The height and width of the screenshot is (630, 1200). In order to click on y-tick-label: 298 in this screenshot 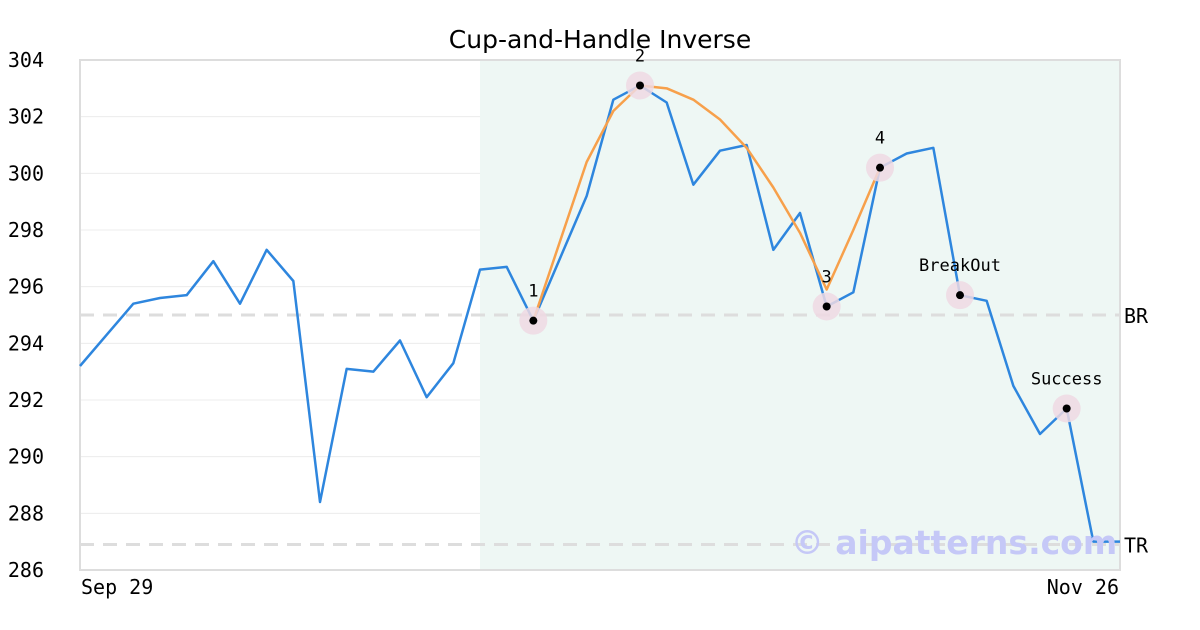, I will do `click(26, 230)`.